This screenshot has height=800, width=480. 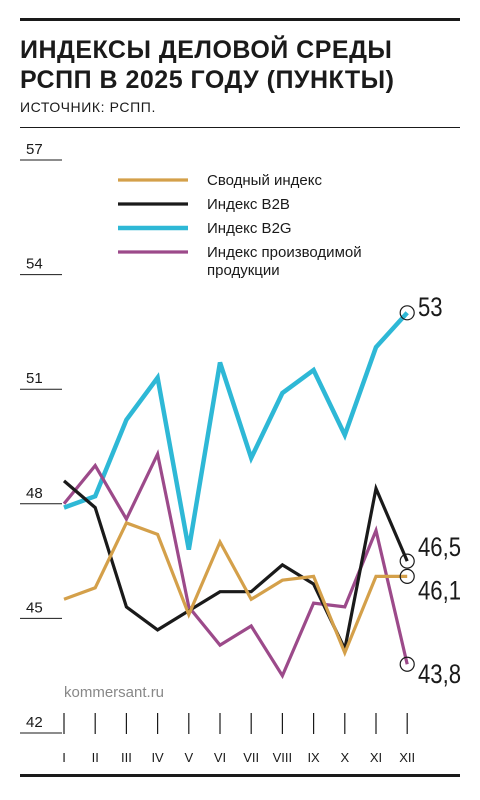 What do you see at coordinates (248, 204) in the screenshot?
I see `legend-label: Индекс B2B` at bounding box center [248, 204].